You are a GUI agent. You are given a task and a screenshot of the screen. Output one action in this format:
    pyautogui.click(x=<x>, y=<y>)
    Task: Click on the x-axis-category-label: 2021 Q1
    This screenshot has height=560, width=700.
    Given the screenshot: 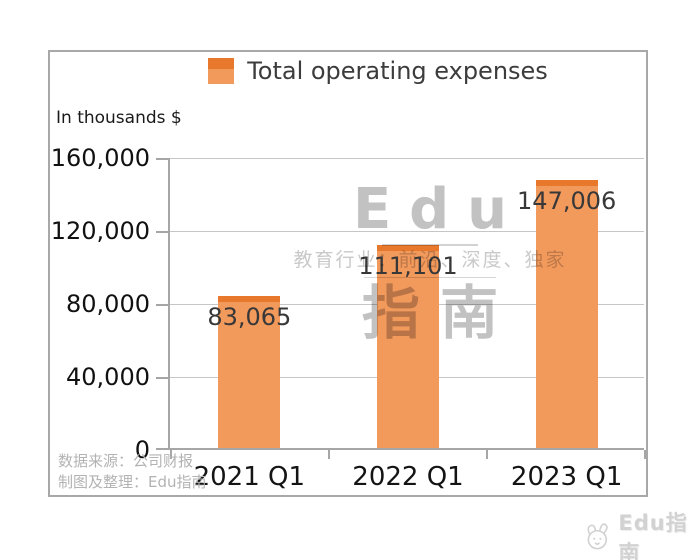 What is the action you would take?
    pyautogui.click(x=249, y=477)
    